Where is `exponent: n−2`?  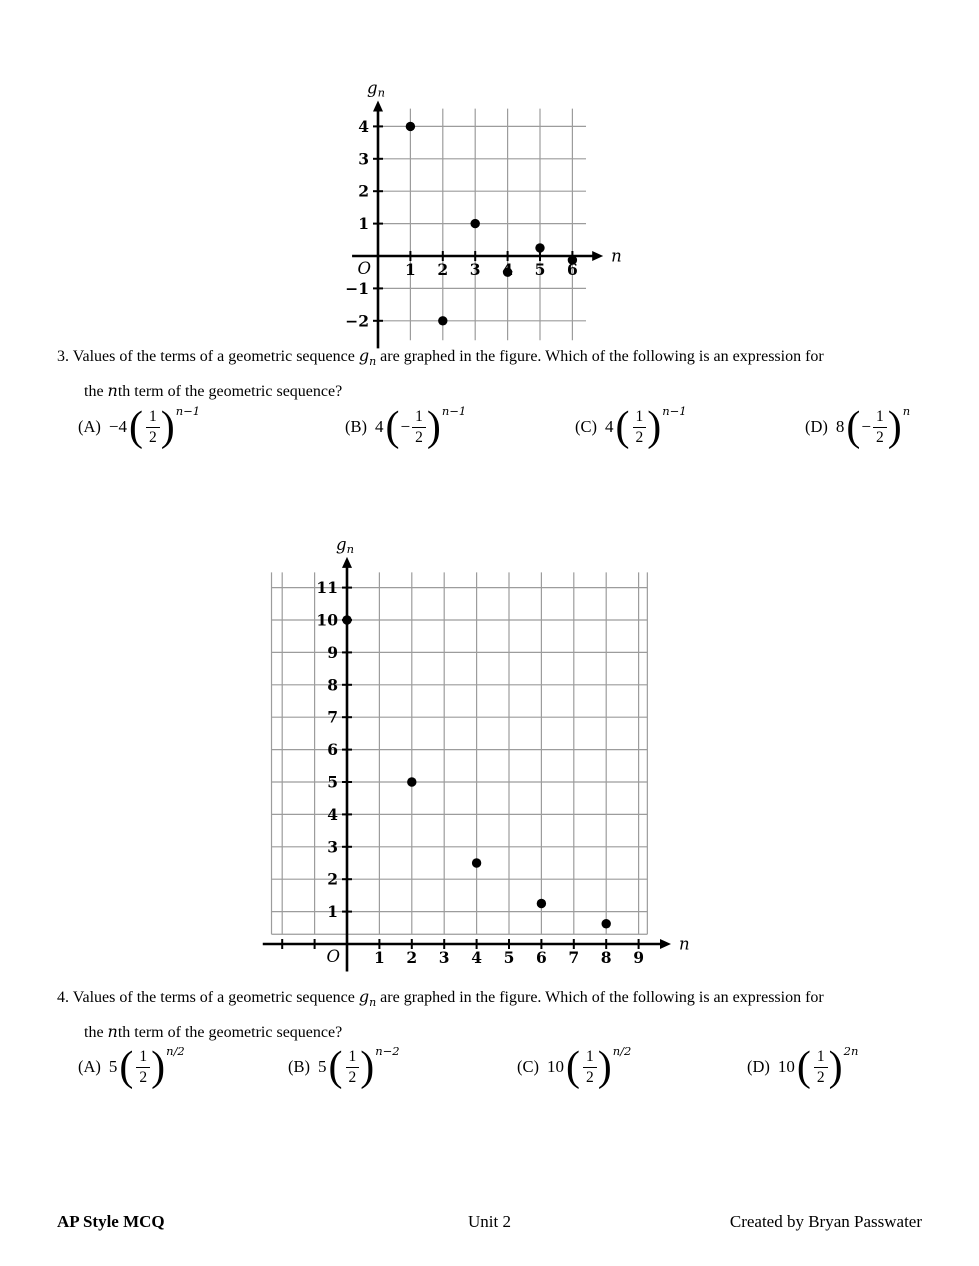
exponent: n−2 is located at coordinates (387, 1051).